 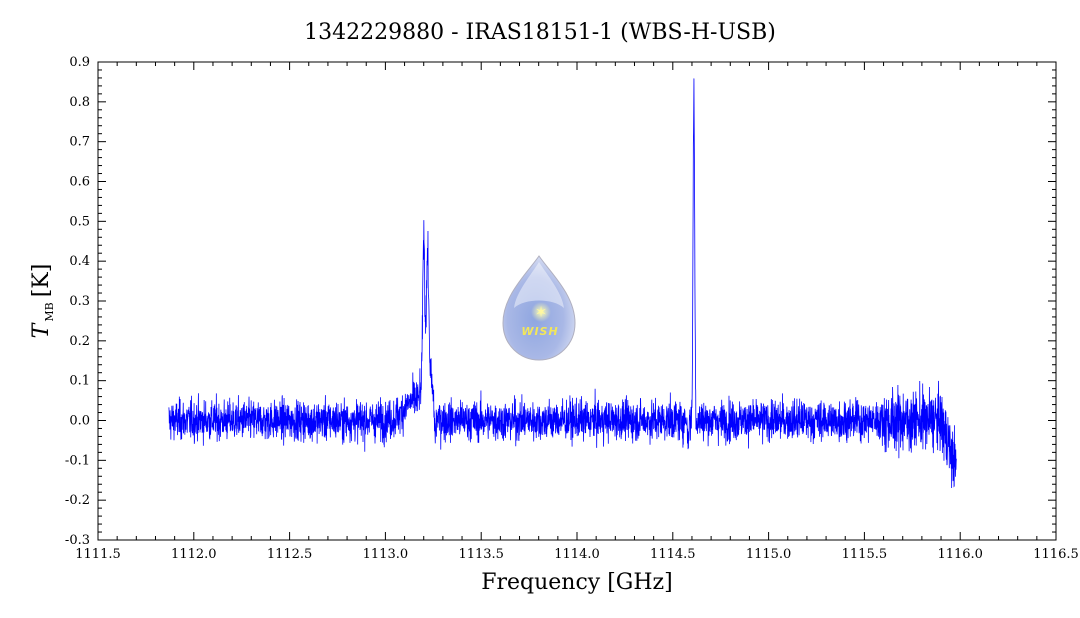 What do you see at coordinates (539, 331) in the screenshot?
I see `logo-text: WISH` at bounding box center [539, 331].